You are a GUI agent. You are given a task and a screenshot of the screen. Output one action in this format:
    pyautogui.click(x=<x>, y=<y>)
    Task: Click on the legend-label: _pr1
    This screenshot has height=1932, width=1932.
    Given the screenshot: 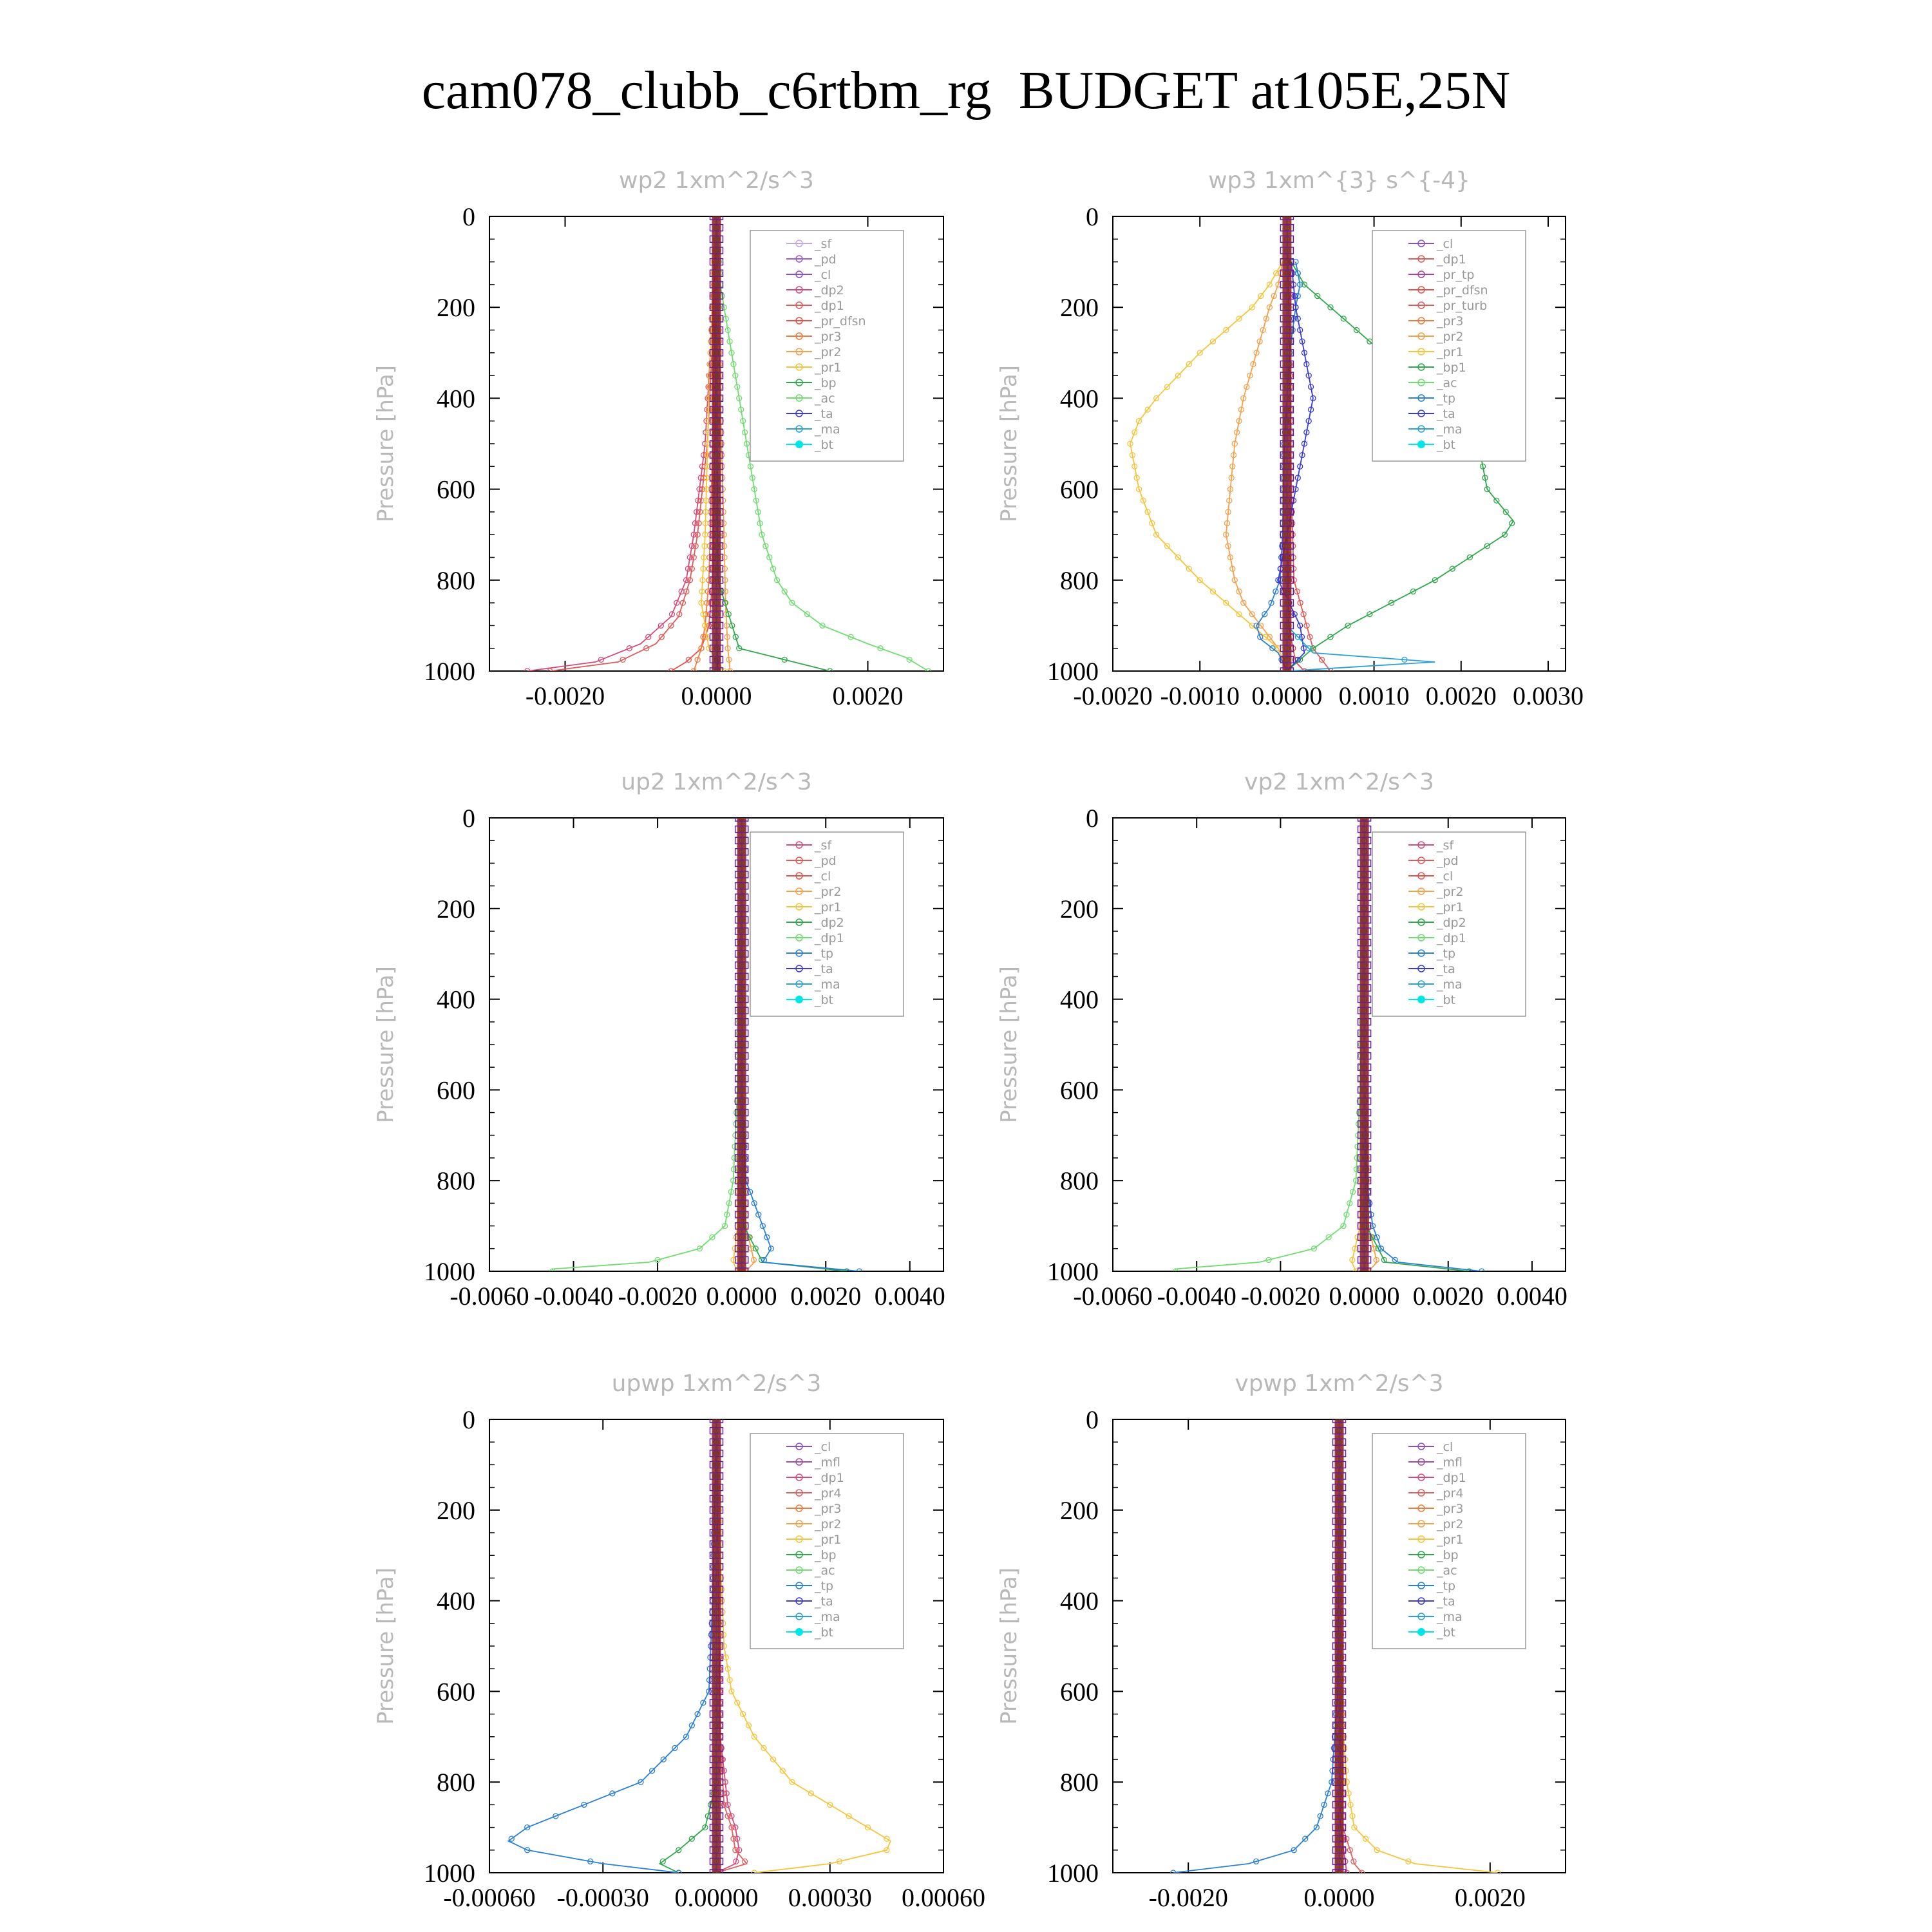 What is the action you would take?
    pyautogui.click(x=1449, y=907)
    